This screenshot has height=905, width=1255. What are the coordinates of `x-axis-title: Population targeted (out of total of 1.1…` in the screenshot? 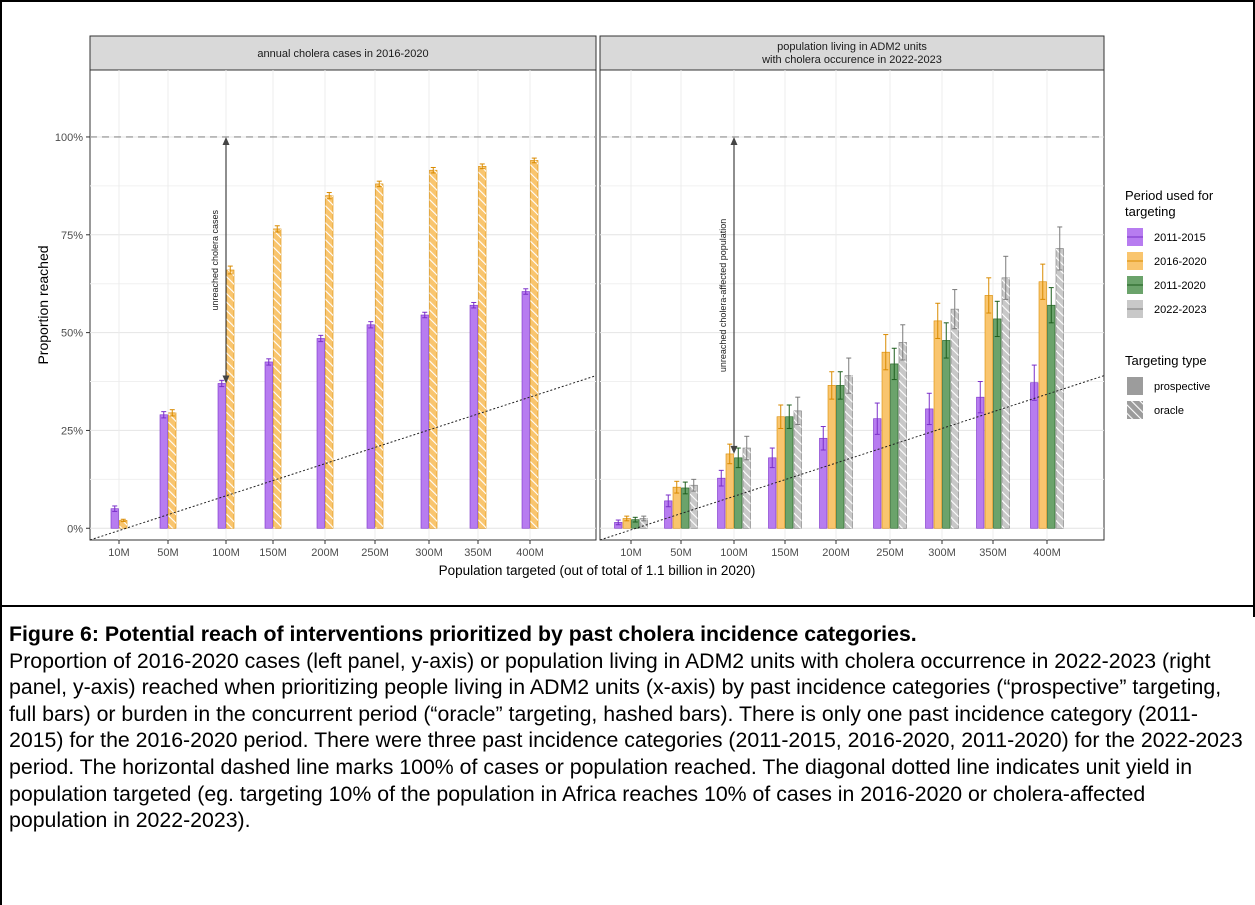 It's located at (597, 570).